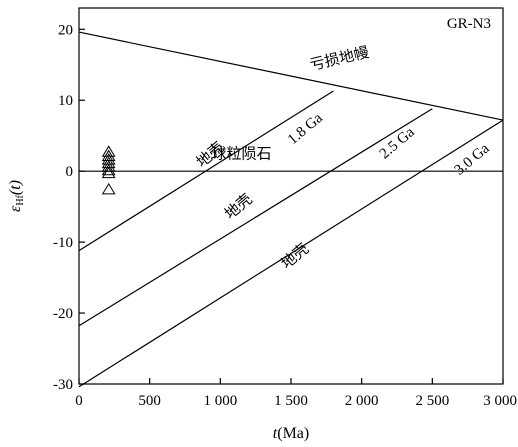 The image size is (518, 447). What do you see at coordinates (339, 59) in the screenshot?
I see `annotation-label: 亏损地幔` at bounding box center [339, 59].